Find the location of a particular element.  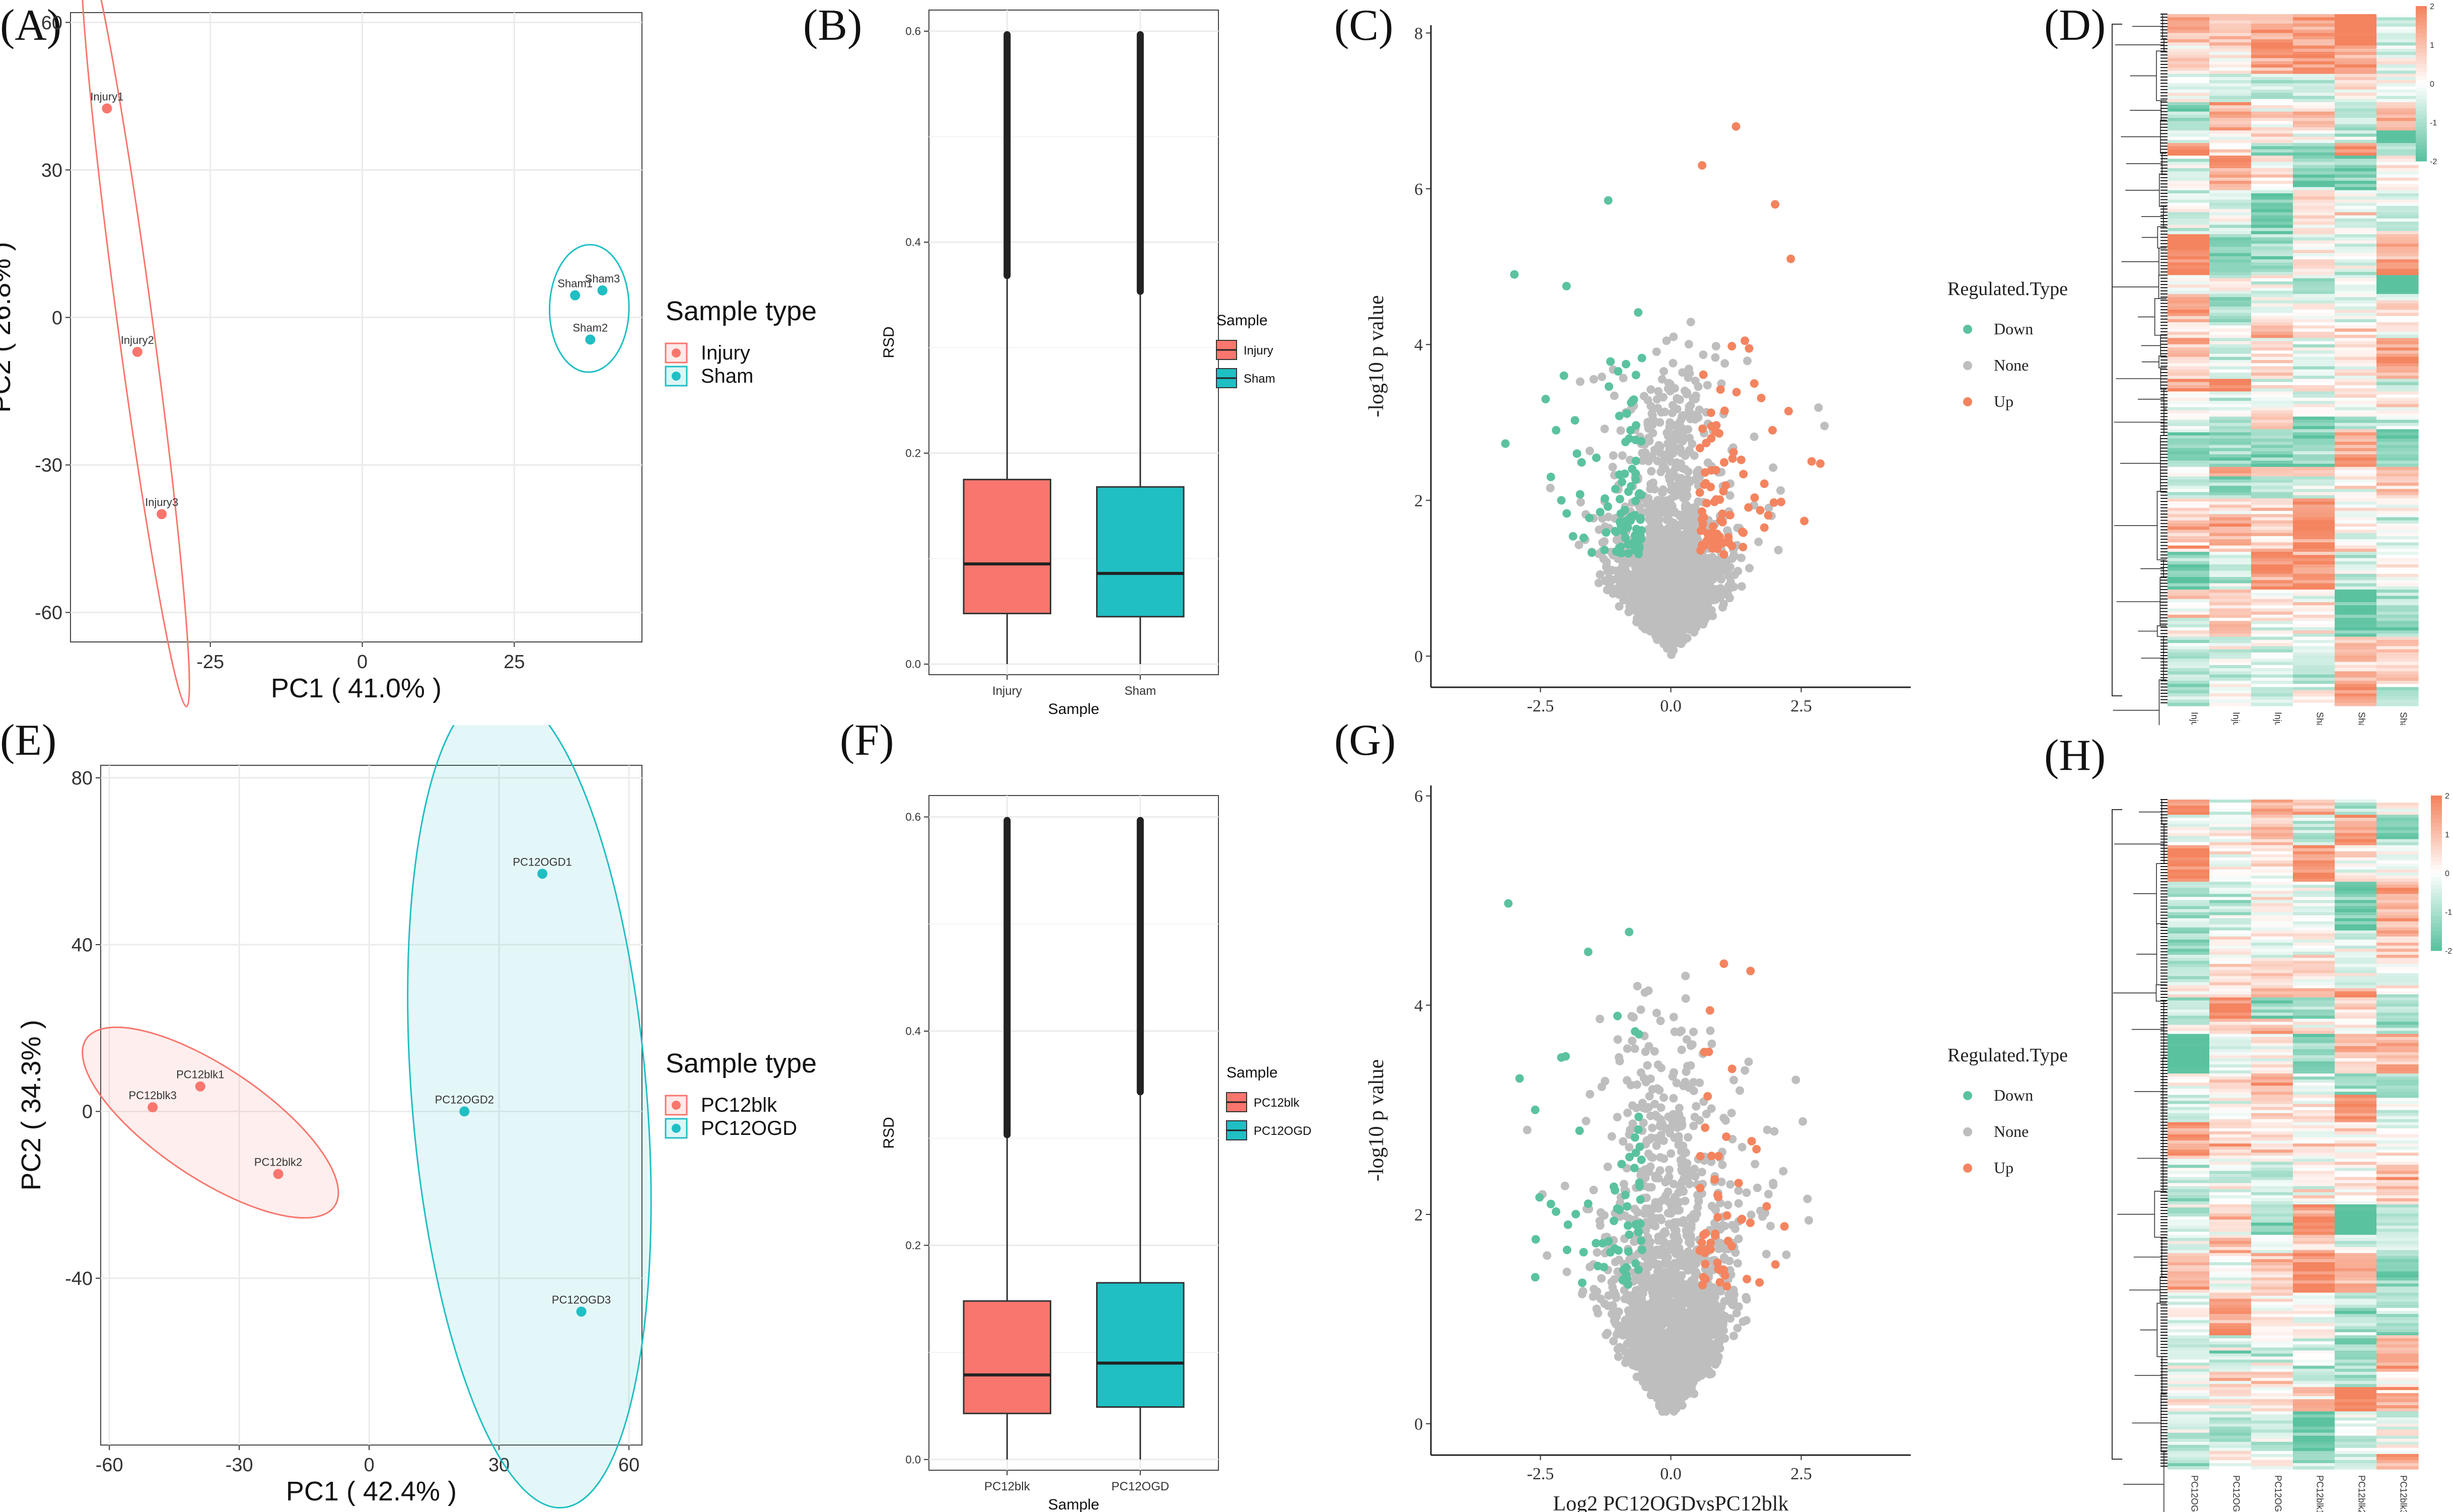

color-scale-step is located at coordinates (2421, 47).